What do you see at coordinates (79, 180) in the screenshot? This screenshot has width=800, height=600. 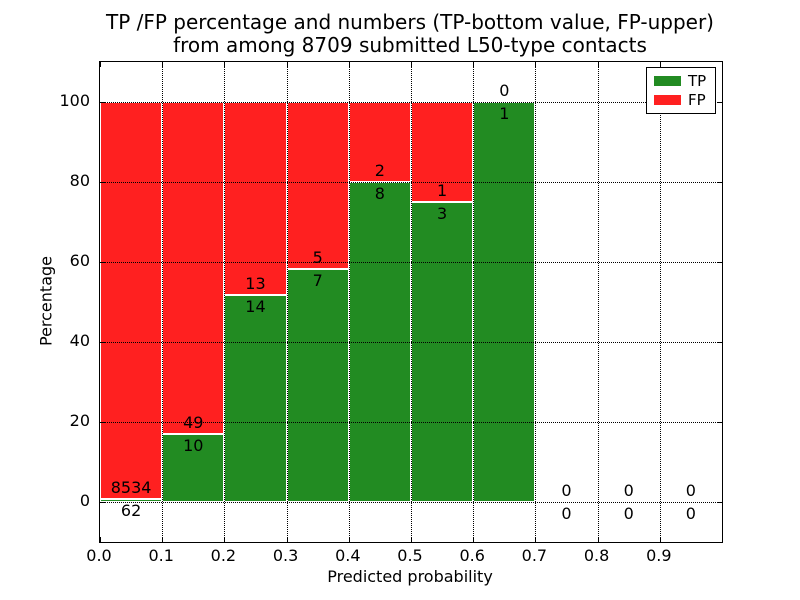 I see `y-tick-label: 80` at bounding box center [79, 180].